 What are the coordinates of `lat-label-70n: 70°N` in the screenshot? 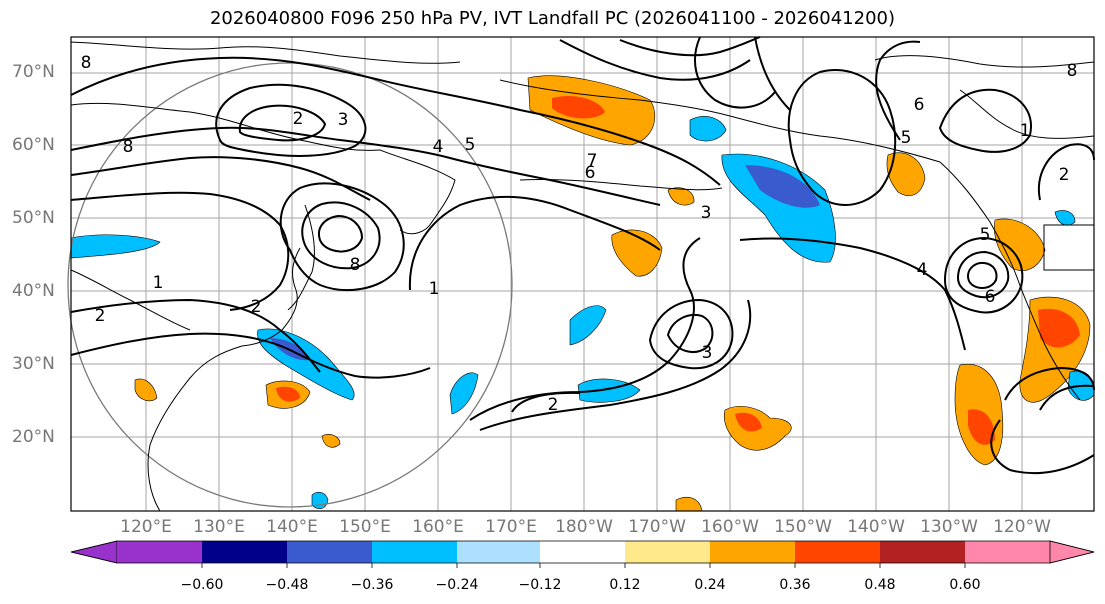 It's located at (33, 72).